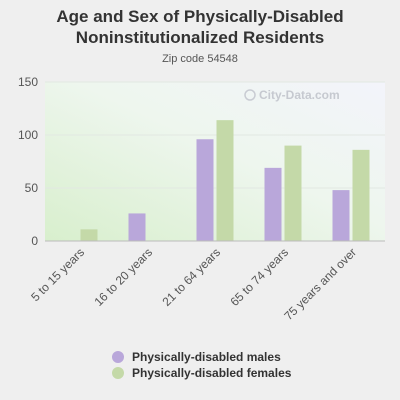 The width and height of the screenshot is (400, 400). Describe the element at coordinates (118, 357) in the screenshot. I see `legend-swatch-males` at that location.